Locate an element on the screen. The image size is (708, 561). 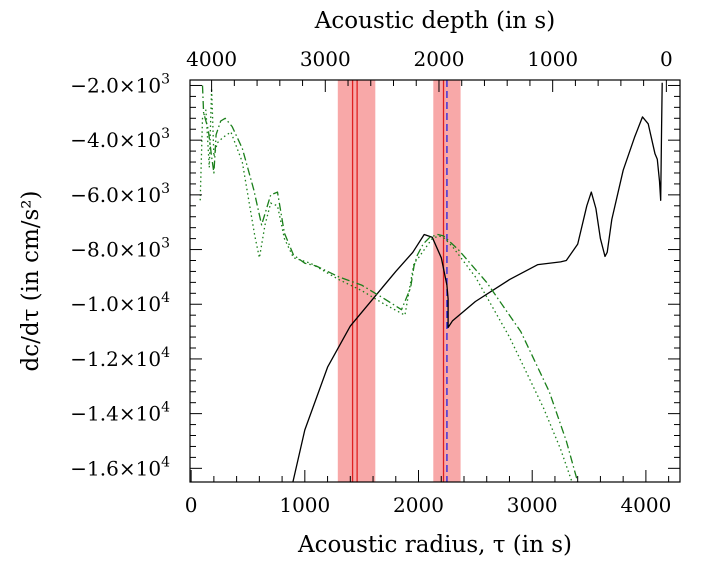
x2-tick-label-1000: 1000 is located at coordinates (552, 59).